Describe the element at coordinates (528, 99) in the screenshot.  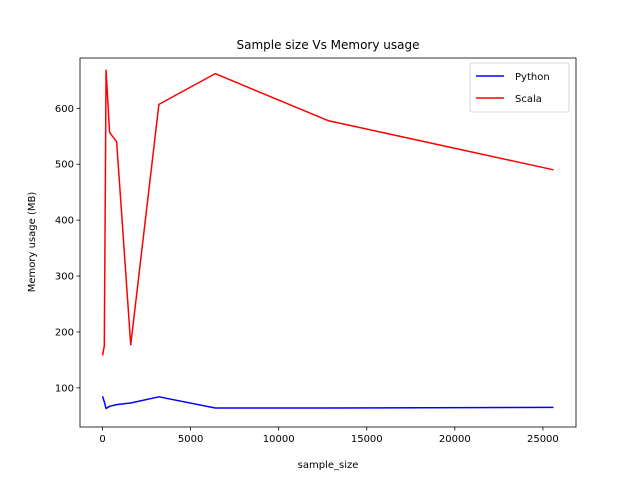
I see `legend-label-scala: Scala` at that location.